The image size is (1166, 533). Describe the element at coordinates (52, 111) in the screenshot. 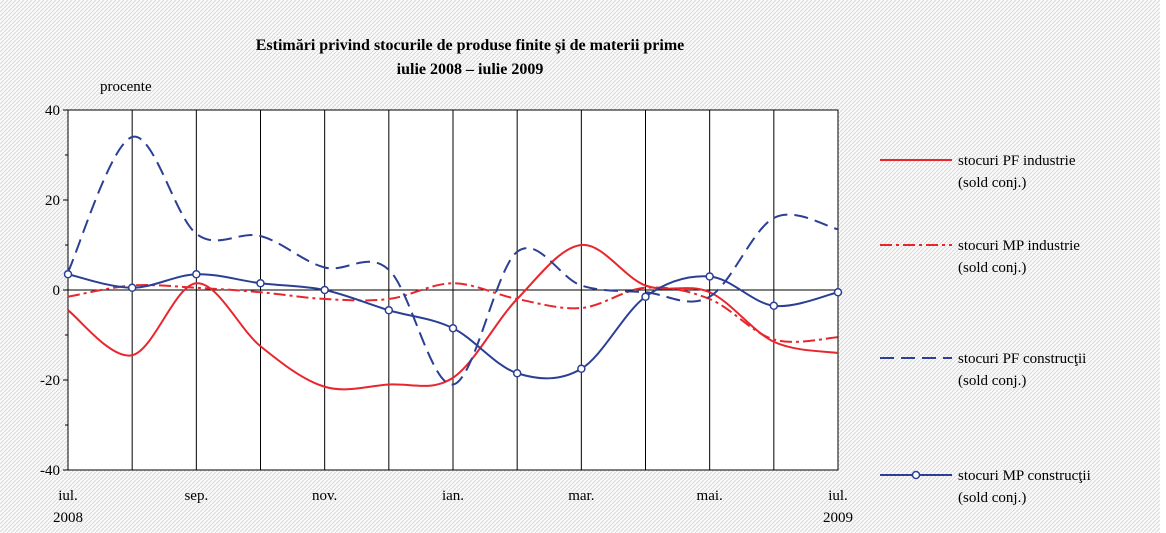

I see `y-tick-label: 40` at that location.